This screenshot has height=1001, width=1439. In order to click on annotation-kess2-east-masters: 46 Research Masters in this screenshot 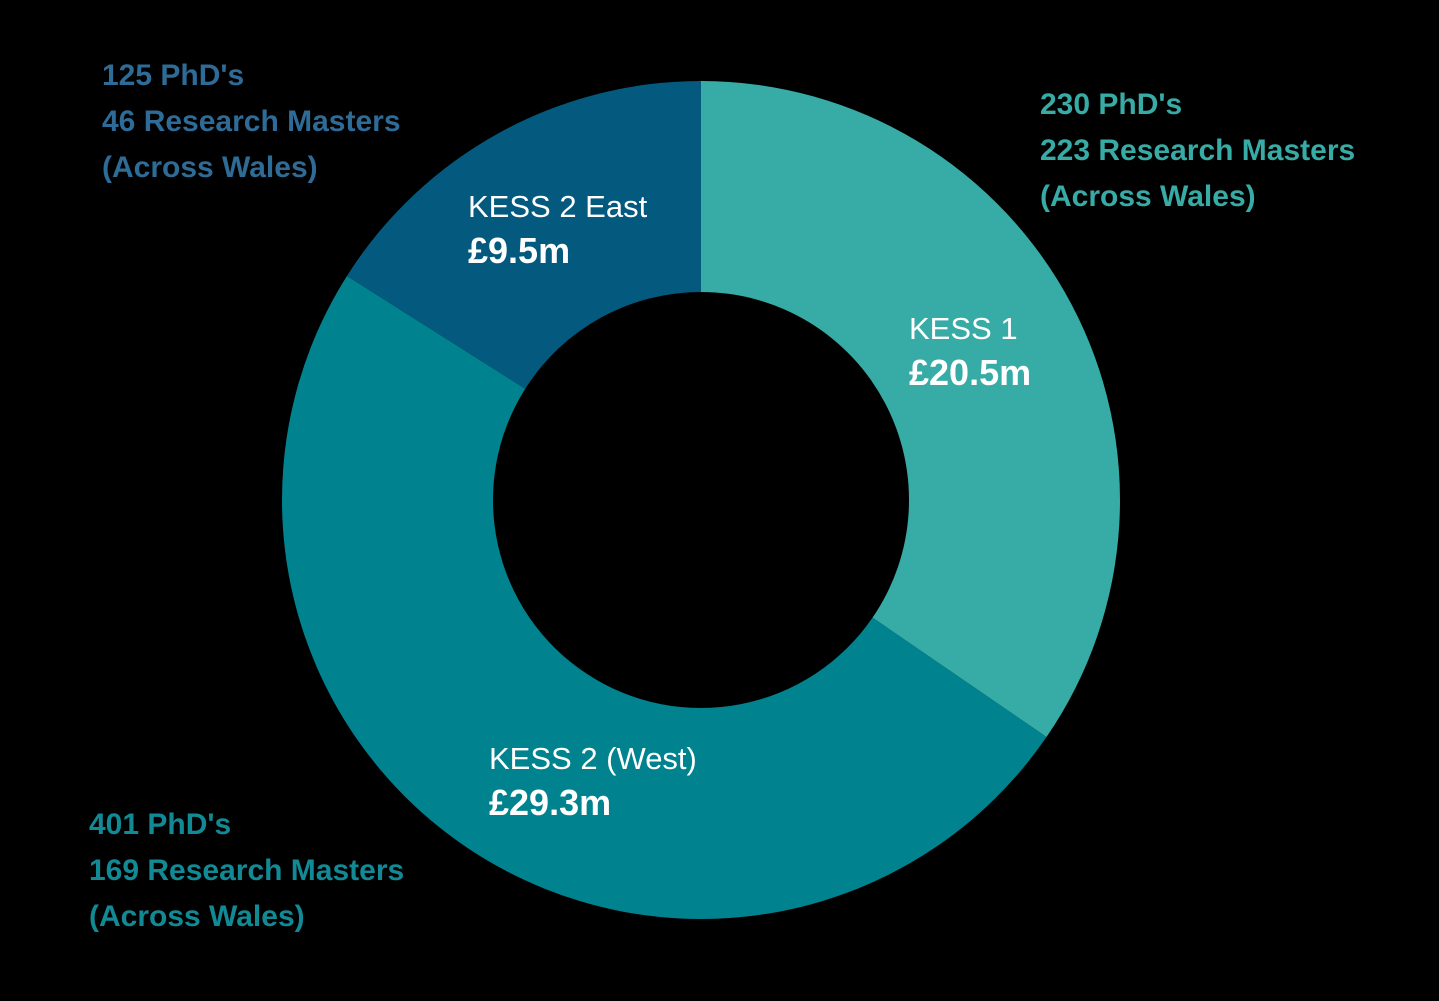, I will do `click(251, 121)`.